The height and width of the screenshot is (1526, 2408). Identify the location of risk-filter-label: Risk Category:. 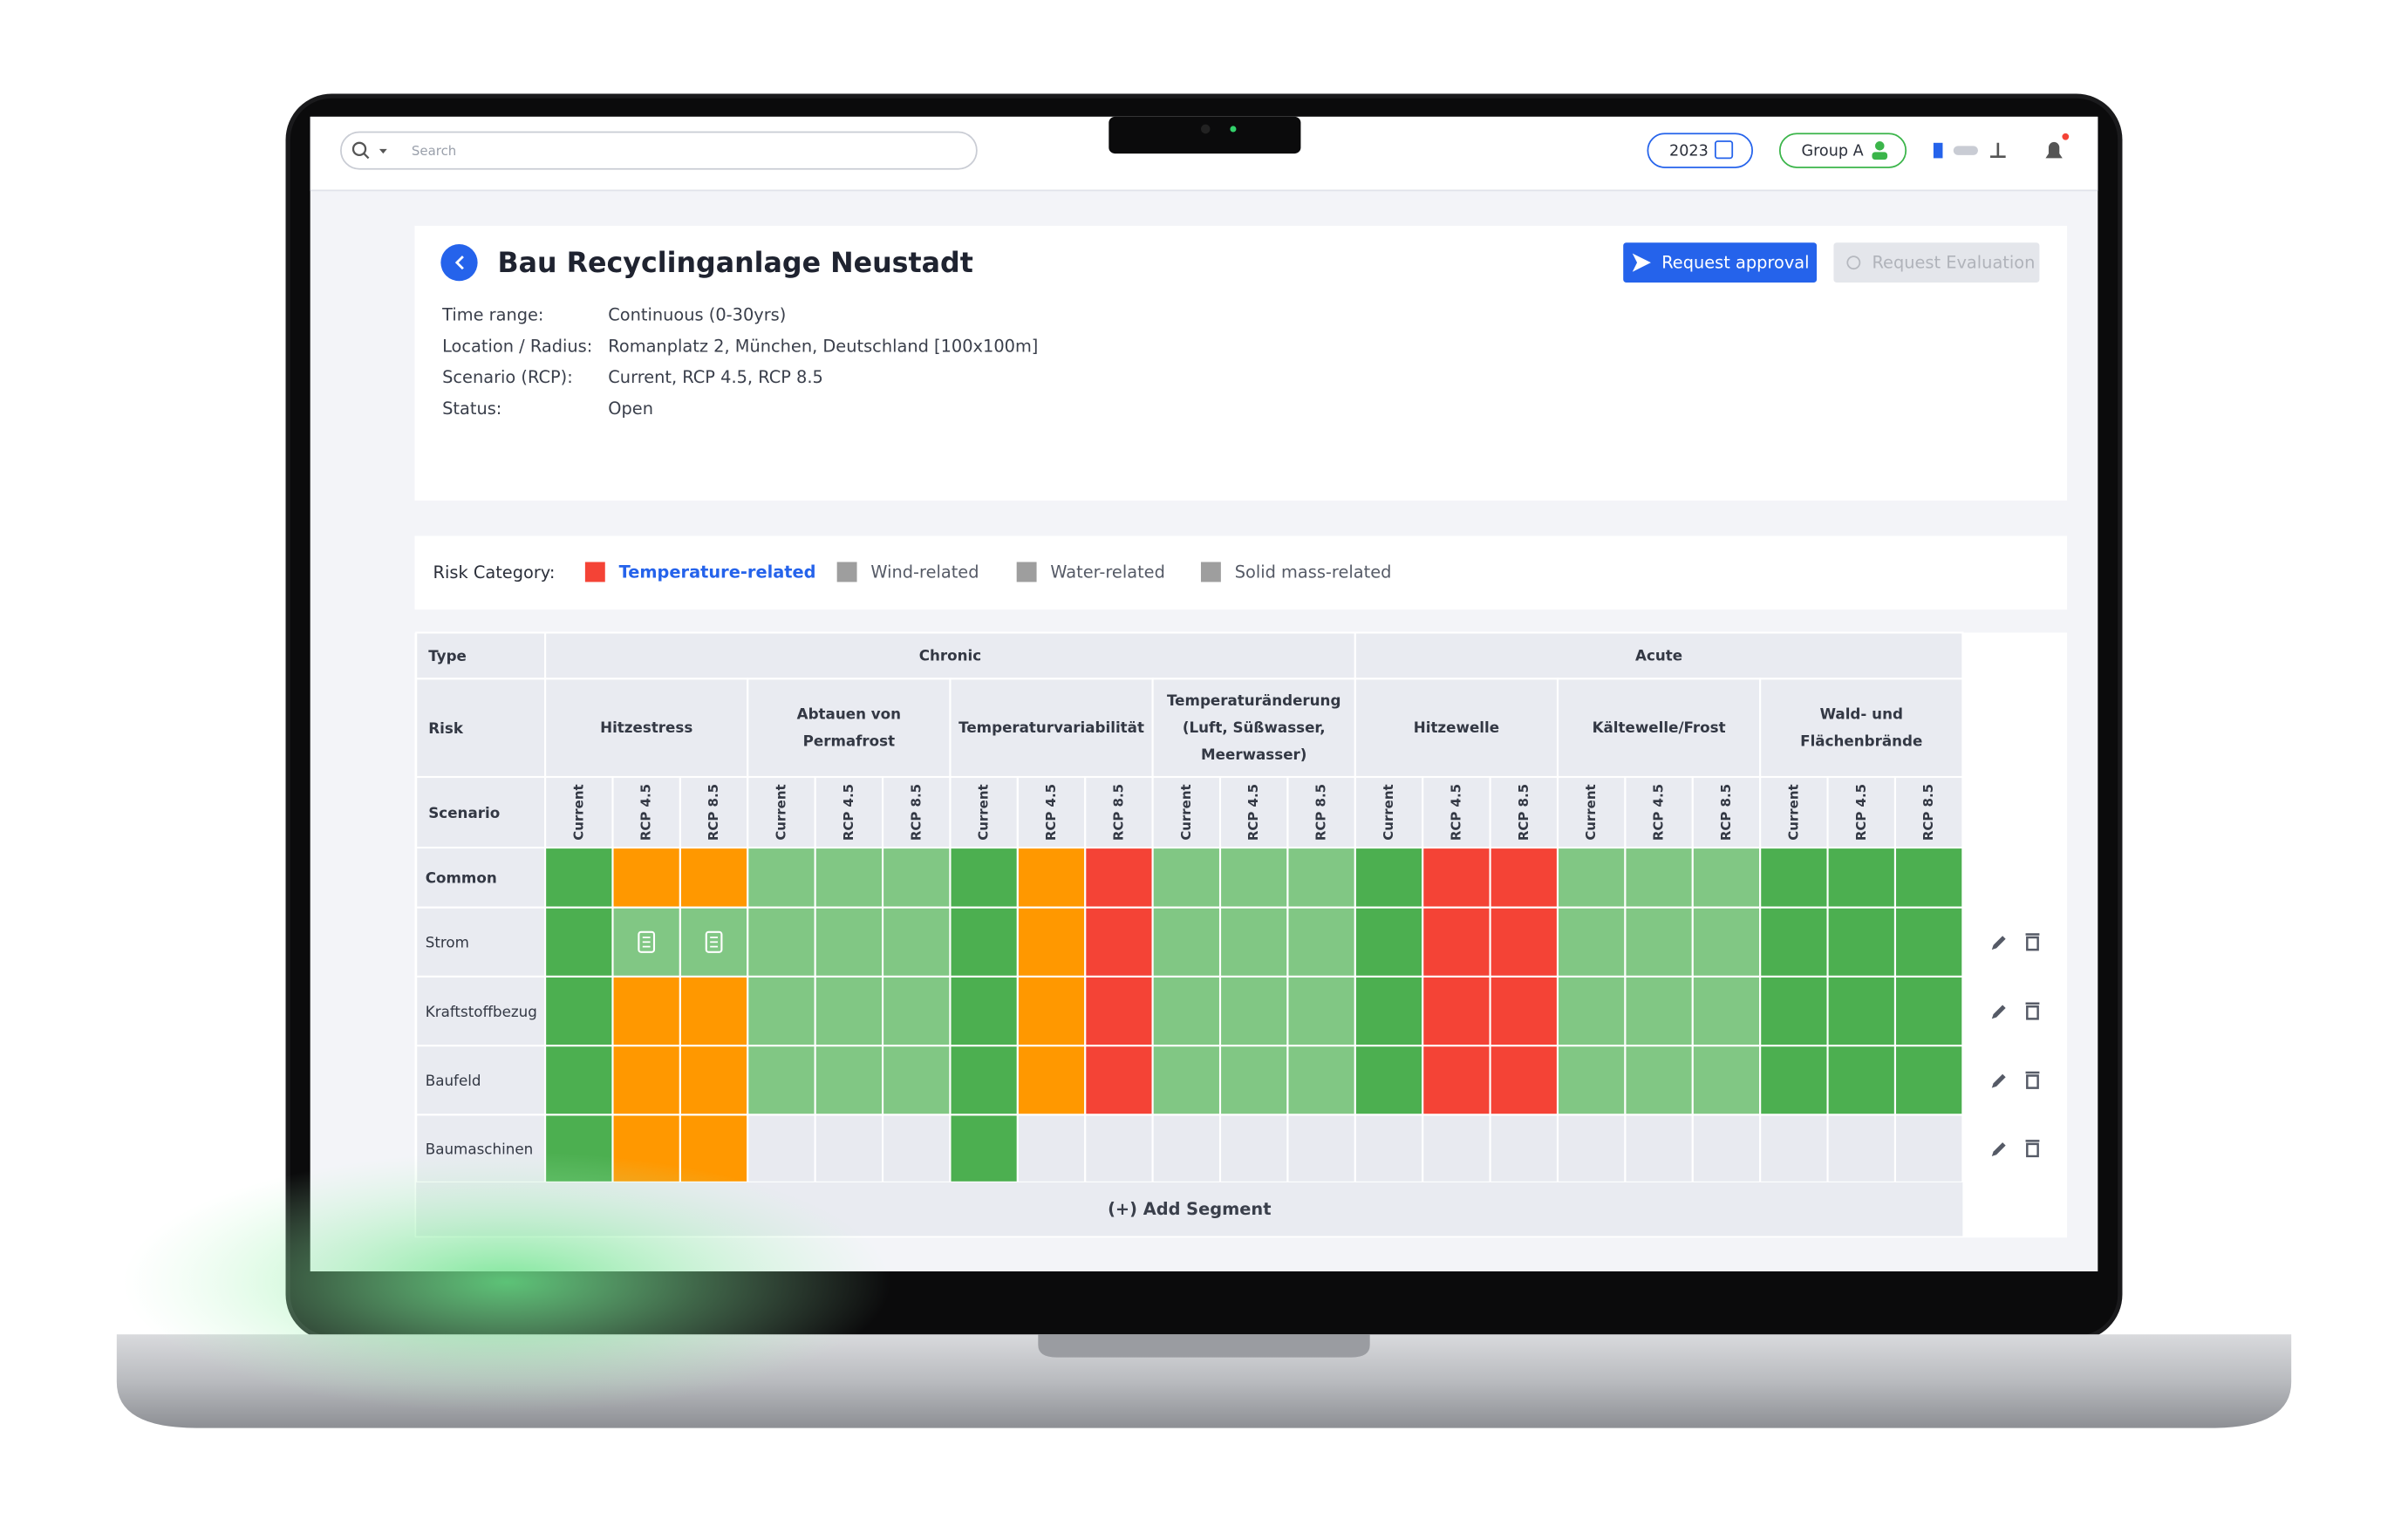
(494, 572).